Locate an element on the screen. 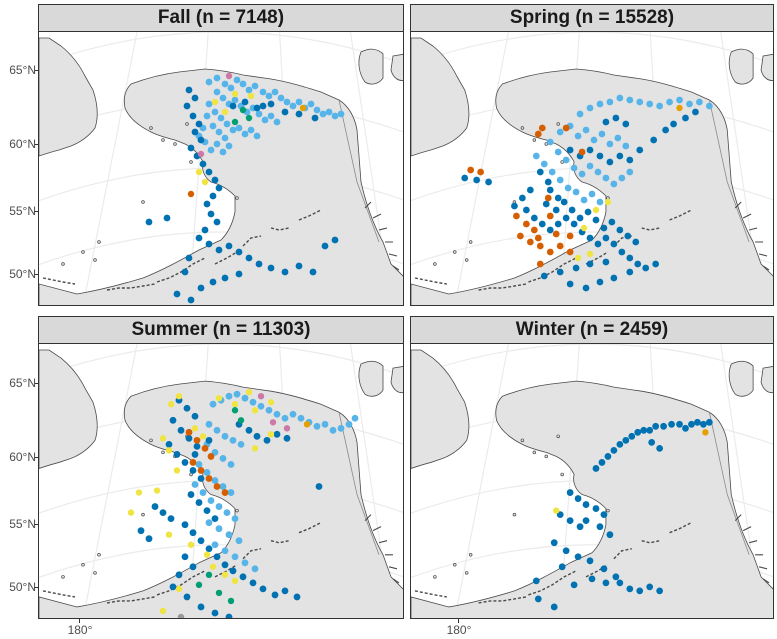 This screenshot has width=777, height=639. observation-point-orange is located at coordinates (679, 108).